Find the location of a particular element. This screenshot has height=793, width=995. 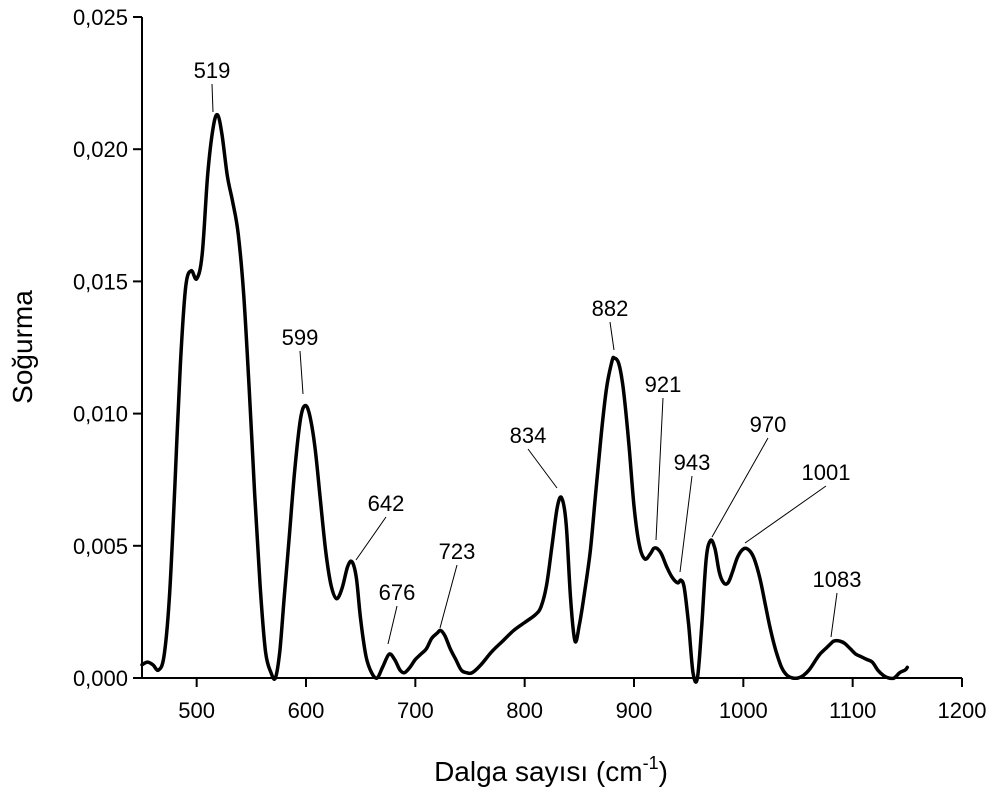

peak-label: 1083 is located at coordinates (837, 579).